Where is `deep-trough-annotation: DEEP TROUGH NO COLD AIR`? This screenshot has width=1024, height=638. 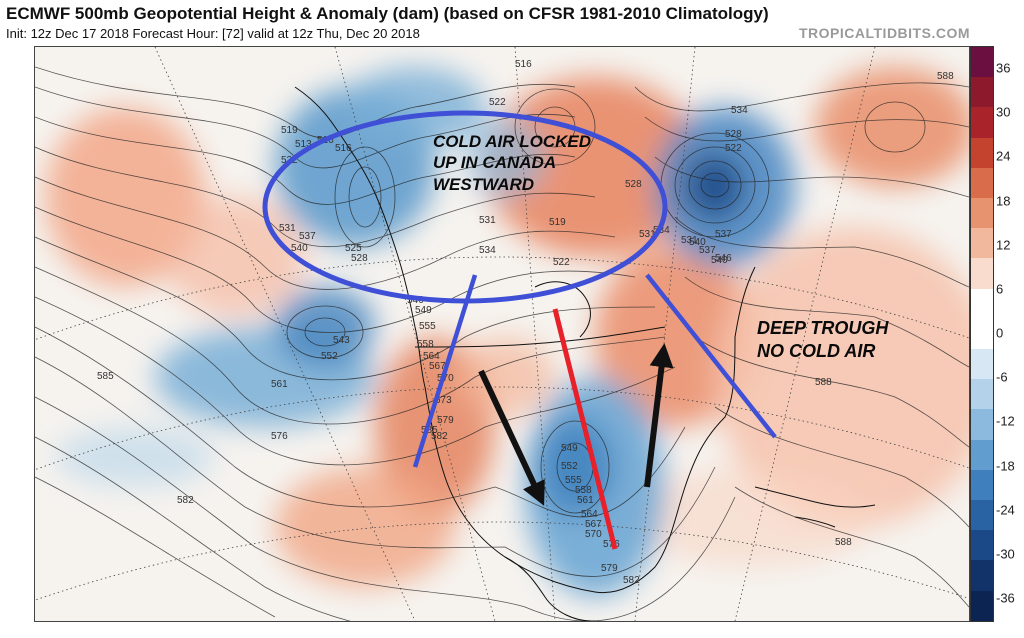 deep-trough-annotation: DEEP TROUGH NO COLD AIR is located at coordinates (822, 339).